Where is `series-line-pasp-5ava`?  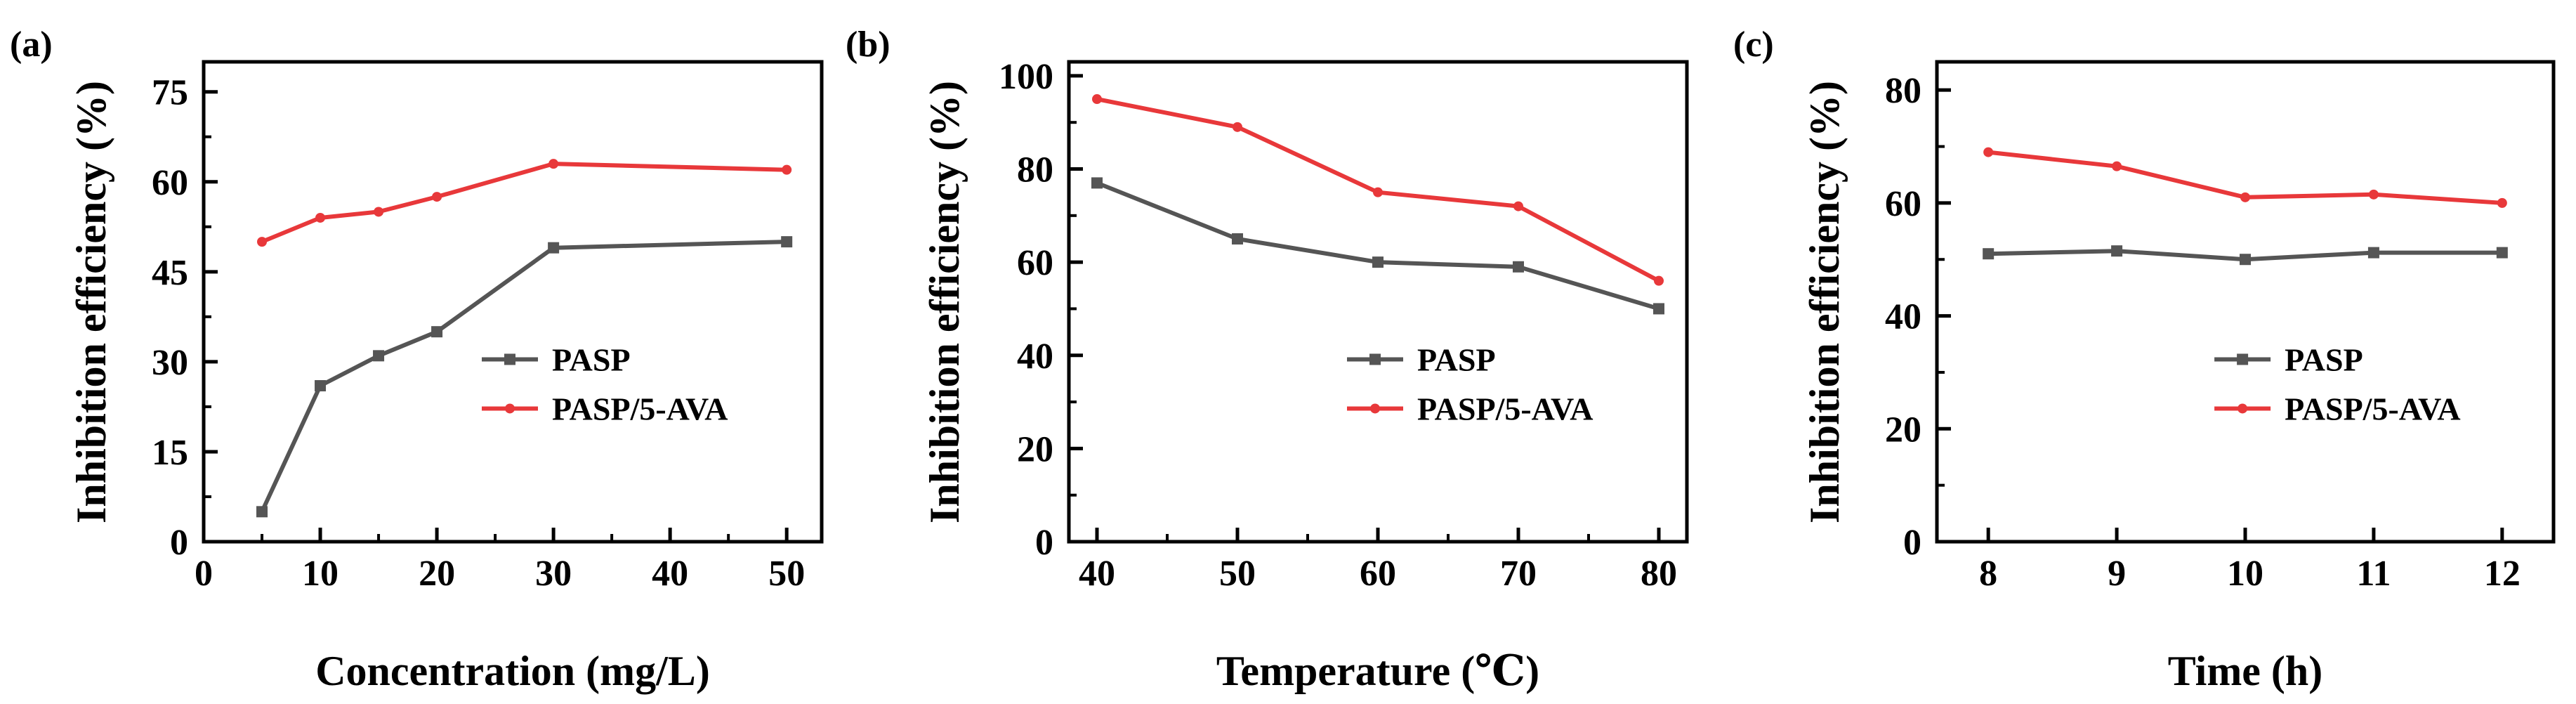
series-line-pasp-5ava is located at coordinates (524, 203).